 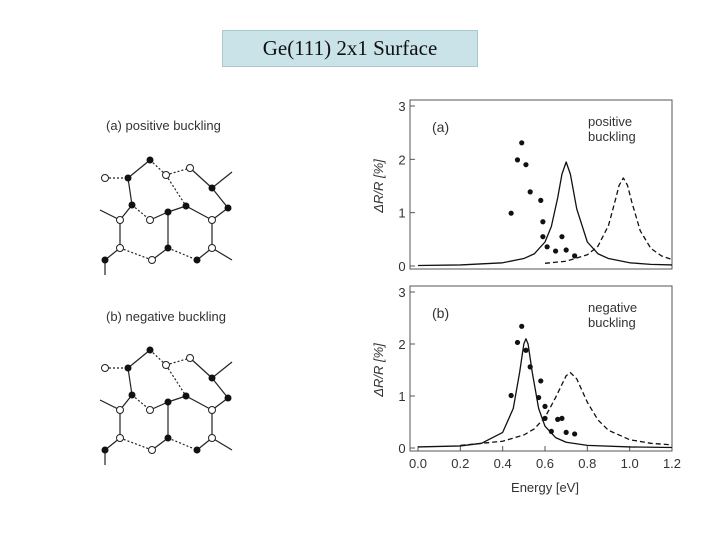 I want to click on diagram-label: (a) positive buckling, so click(x=163, y=125).